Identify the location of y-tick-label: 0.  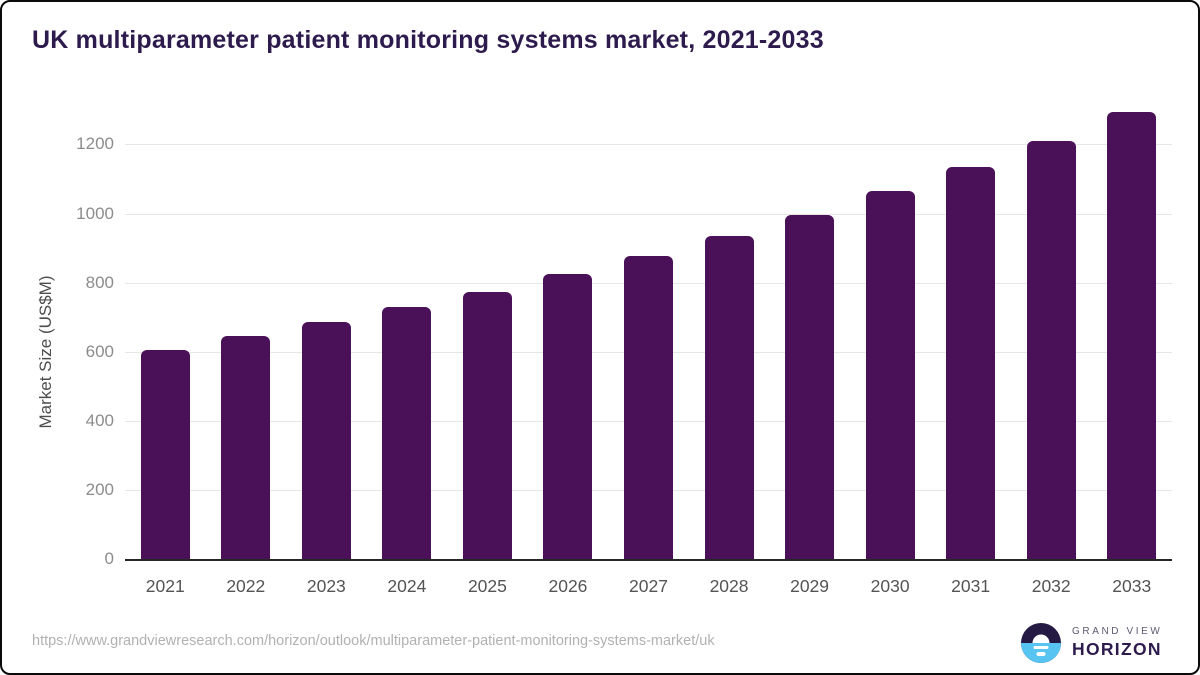
(109, 558).